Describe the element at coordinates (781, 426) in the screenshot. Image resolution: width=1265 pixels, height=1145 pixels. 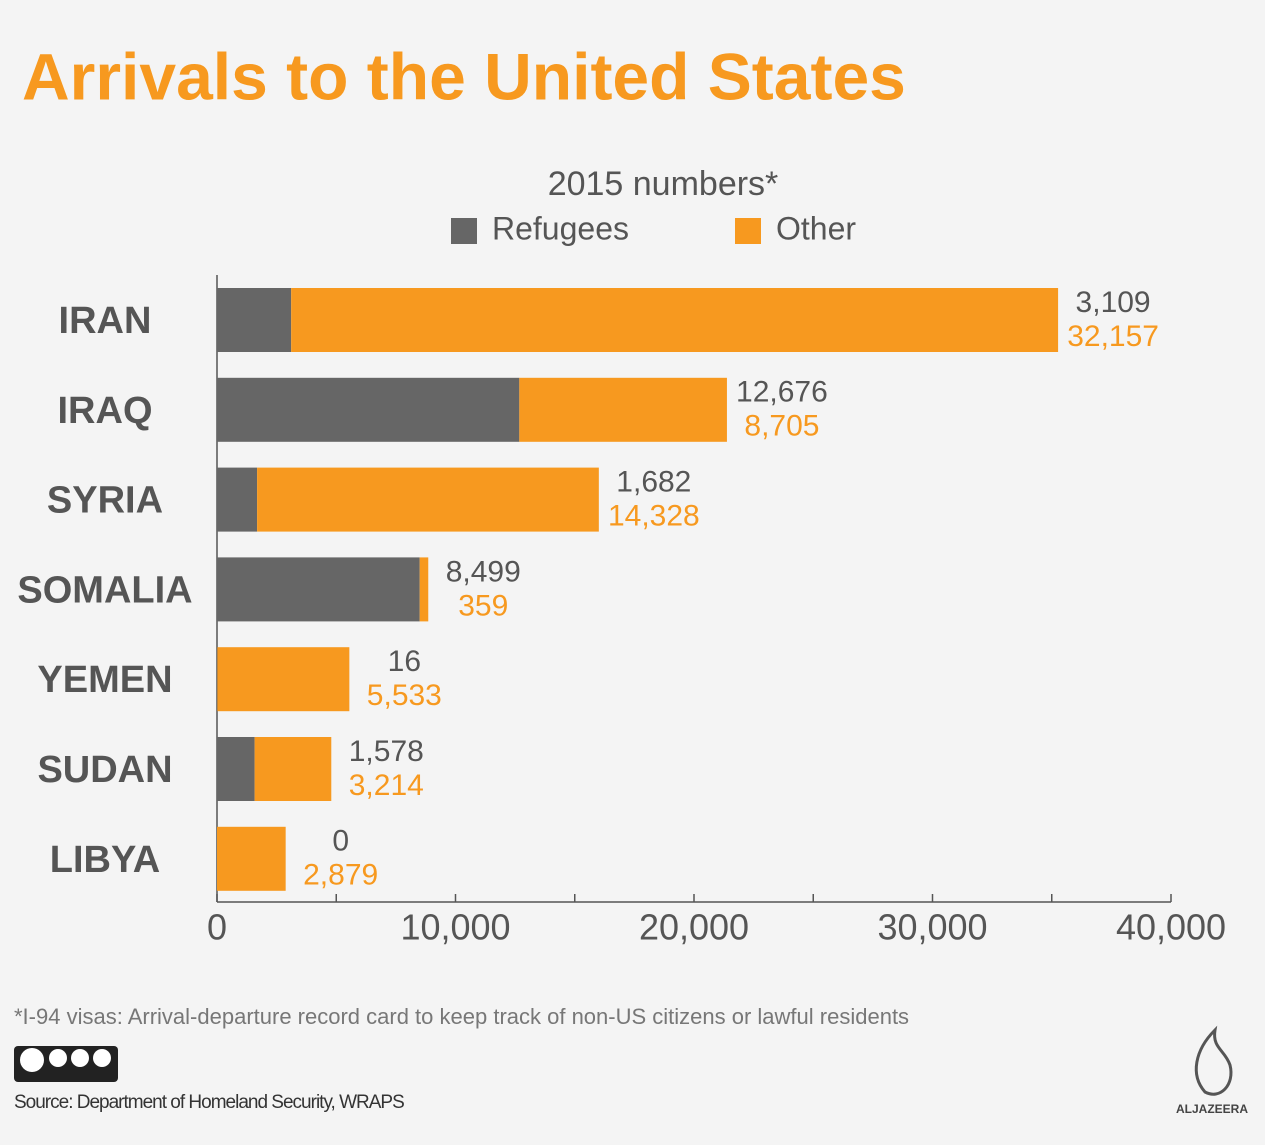
I see `value-label: 8,705` at that location.